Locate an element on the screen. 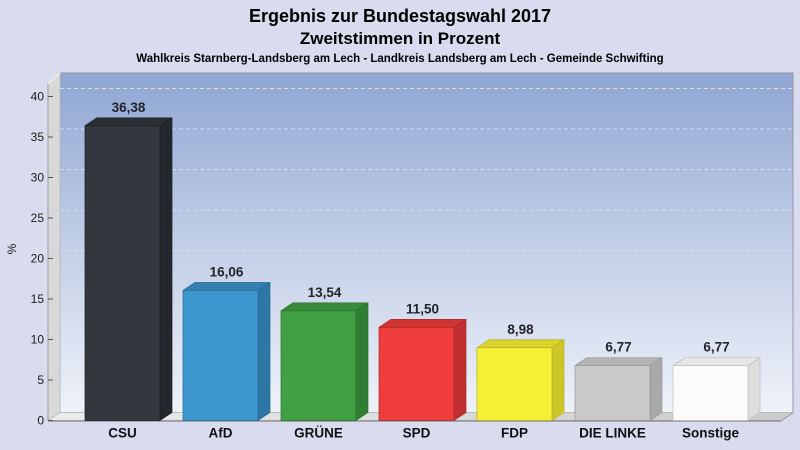 The height and width of the screenshot is (450, 800). bar-SPD: 11,50 SPD is located at coordinates (422, 371).